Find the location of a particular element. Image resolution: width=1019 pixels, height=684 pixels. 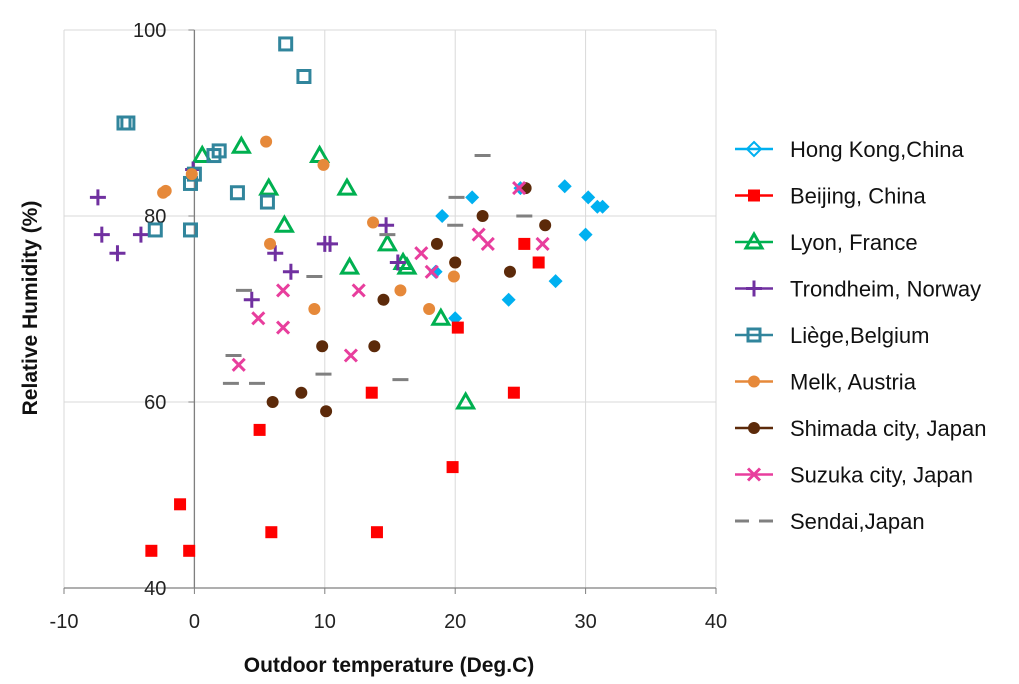

legend-label: Shimada city, Japan is located at coordinates (888, 428).